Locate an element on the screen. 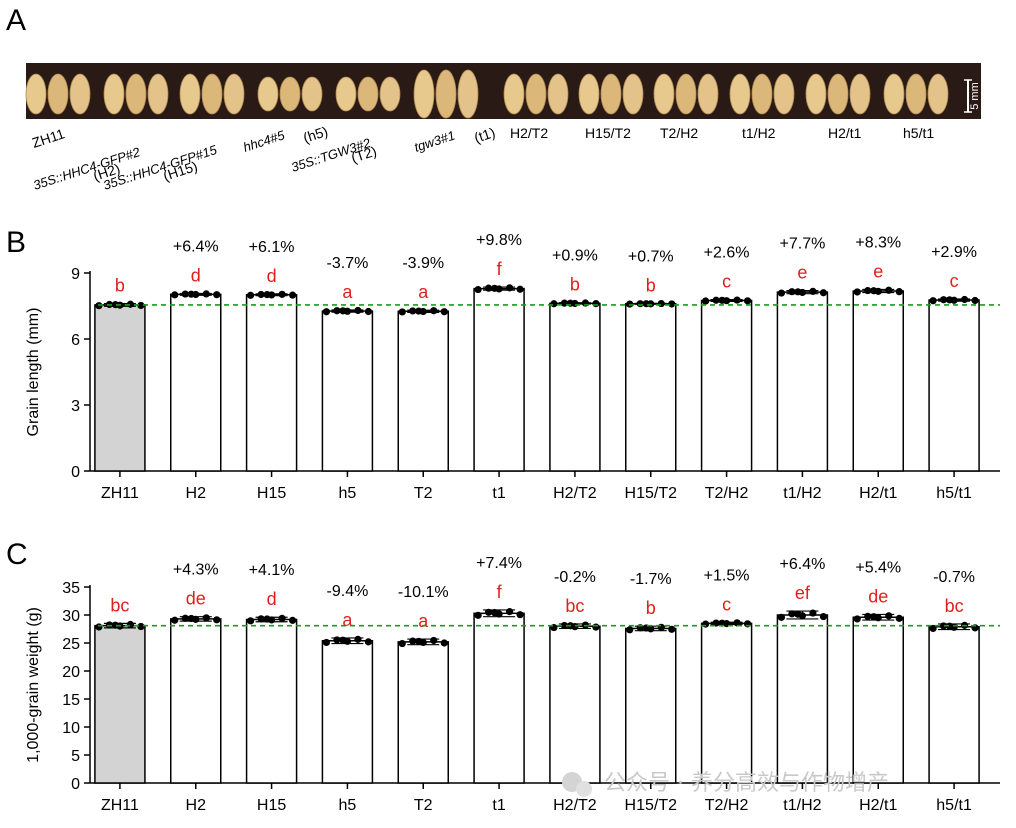 This screenshot has width=1016, height=828. significance-letter: c is located at coordinates (726, 604).